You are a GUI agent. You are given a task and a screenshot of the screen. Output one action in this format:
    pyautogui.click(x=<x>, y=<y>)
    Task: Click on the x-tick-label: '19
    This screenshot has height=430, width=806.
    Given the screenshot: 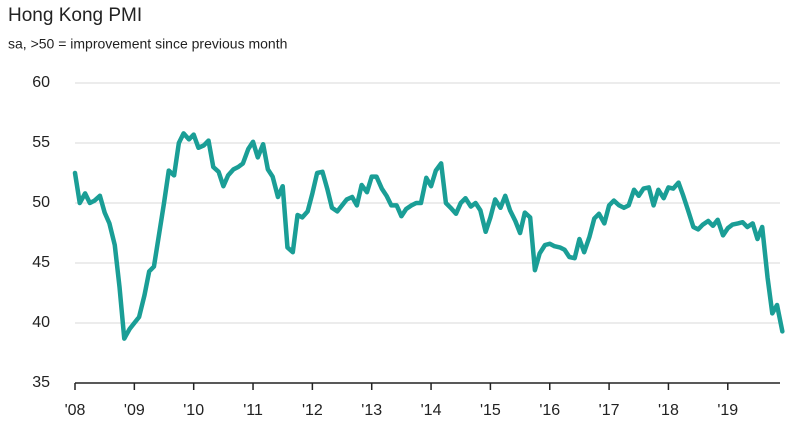 What is the action you would take?
    pyautogui.click(x=727, y=410)
    